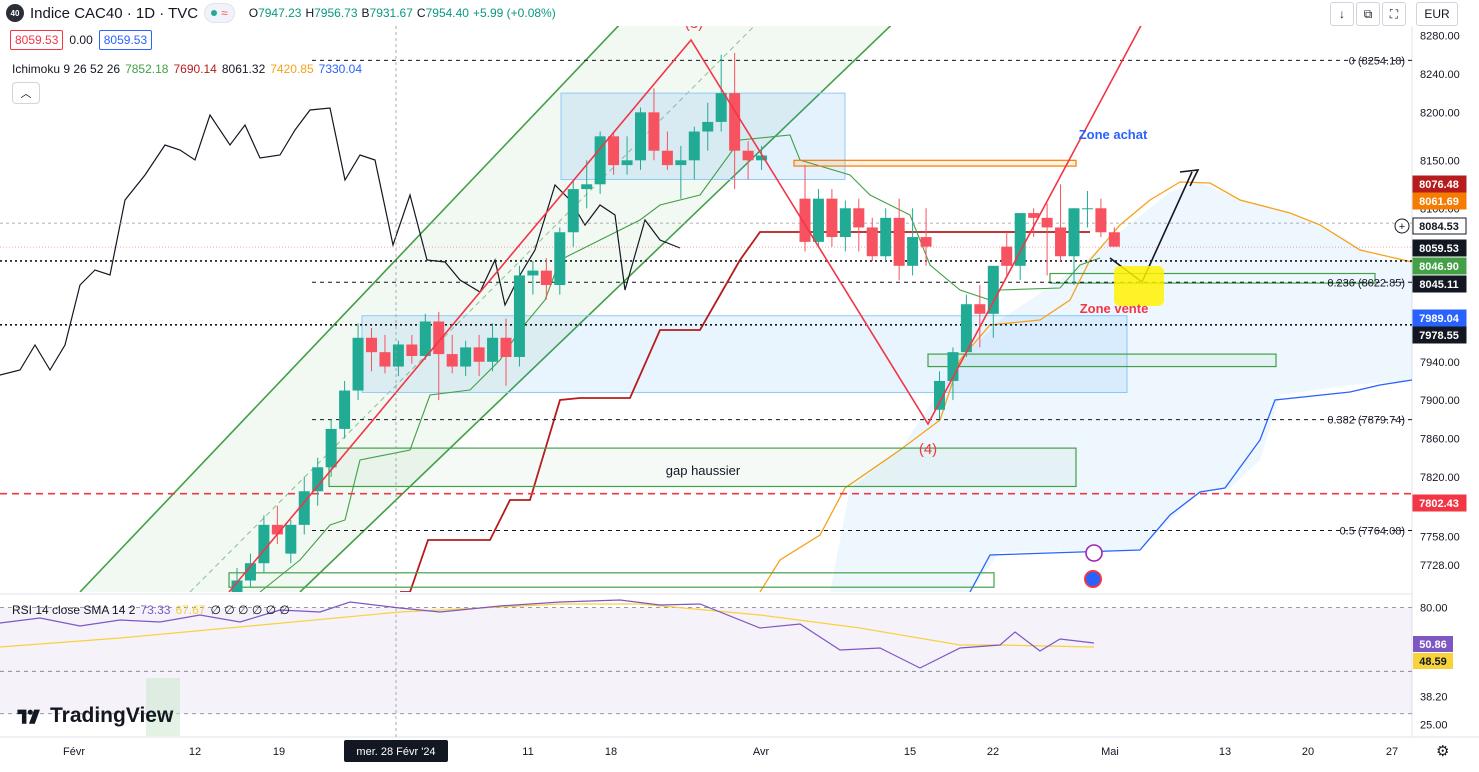 The image size is (1479, 772). I want to click on collapse-legend-button: ︿, so click(26, 93).